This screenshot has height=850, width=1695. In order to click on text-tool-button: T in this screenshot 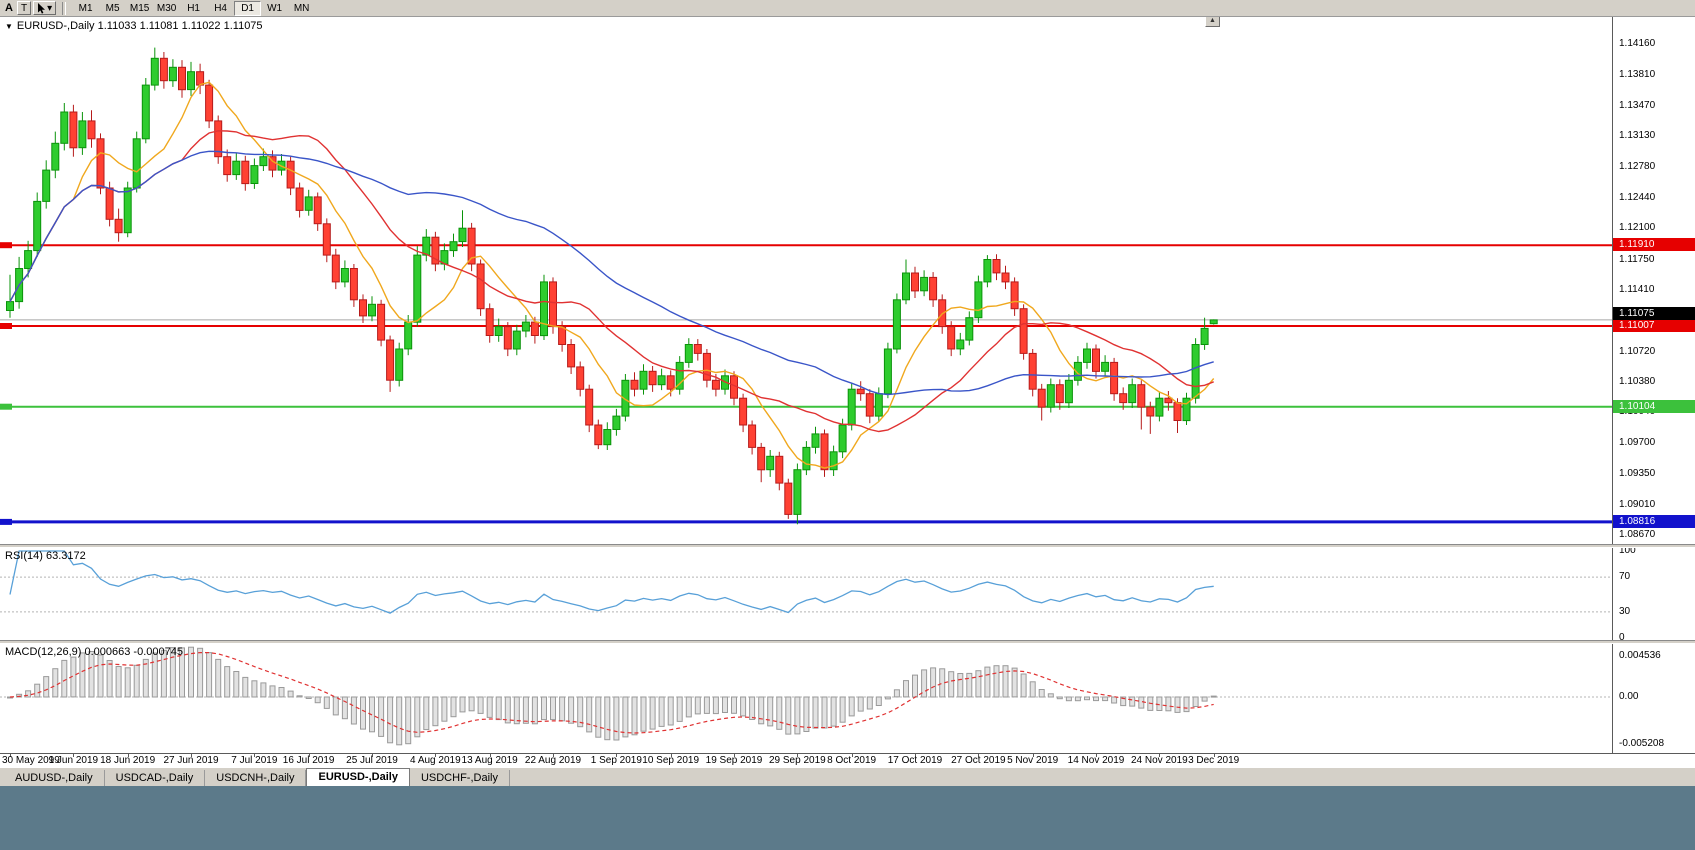, I will do `click(24, 8)`.